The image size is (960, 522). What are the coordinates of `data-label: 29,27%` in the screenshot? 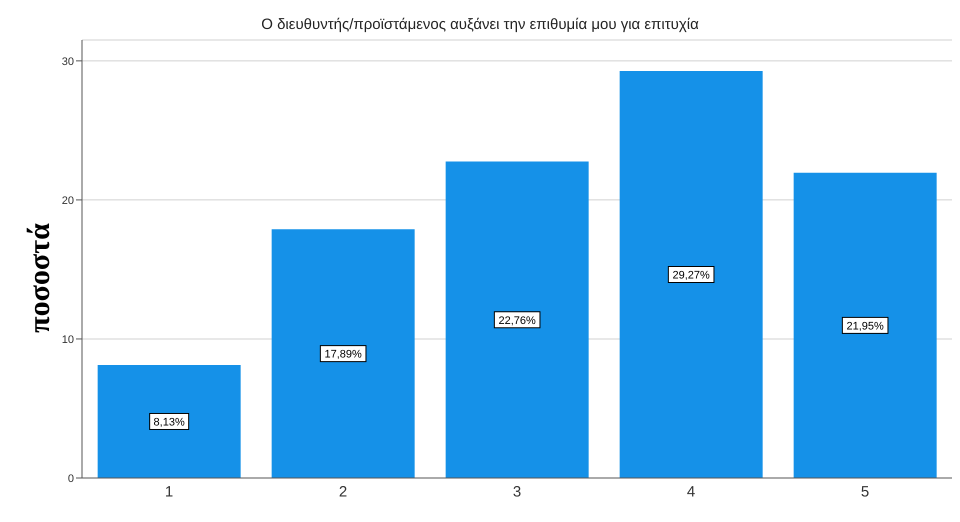 It's located at (691, 276).